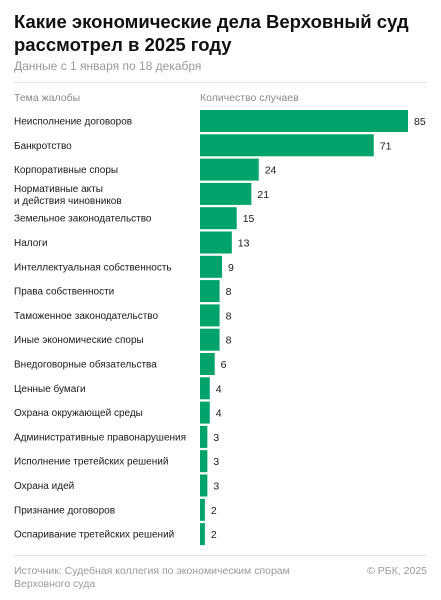 The height and width of the screenshot is (600, 441). I want to click on footer-divider, so click(220, 555).